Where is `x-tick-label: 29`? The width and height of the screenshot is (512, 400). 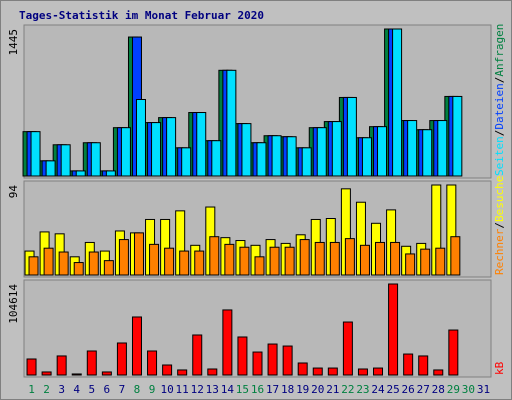
x-tick-label: 29 is located at coordinates (453, 389).